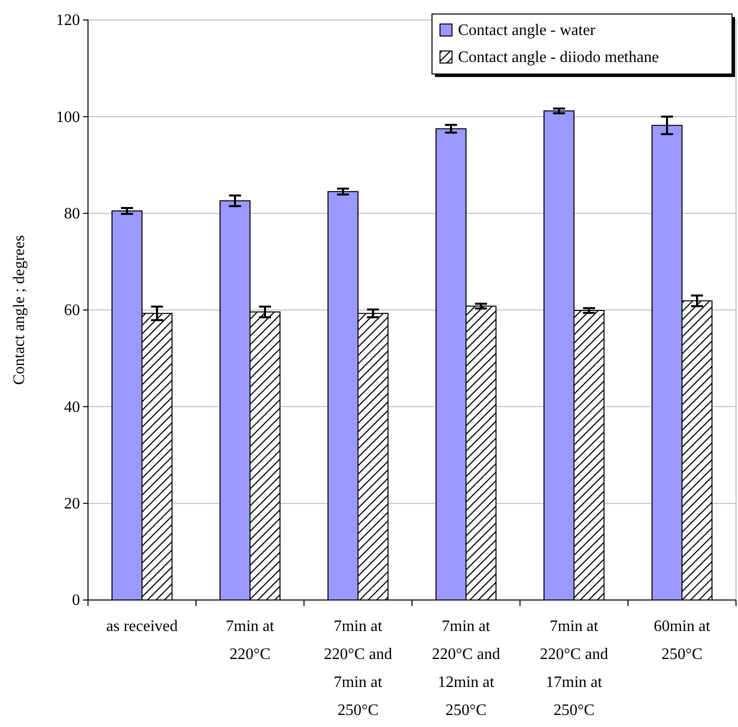 This screenshot has height=727, width=738. I want to click on y-axis-title: Contact angle ; degrees, so click(19, 310).